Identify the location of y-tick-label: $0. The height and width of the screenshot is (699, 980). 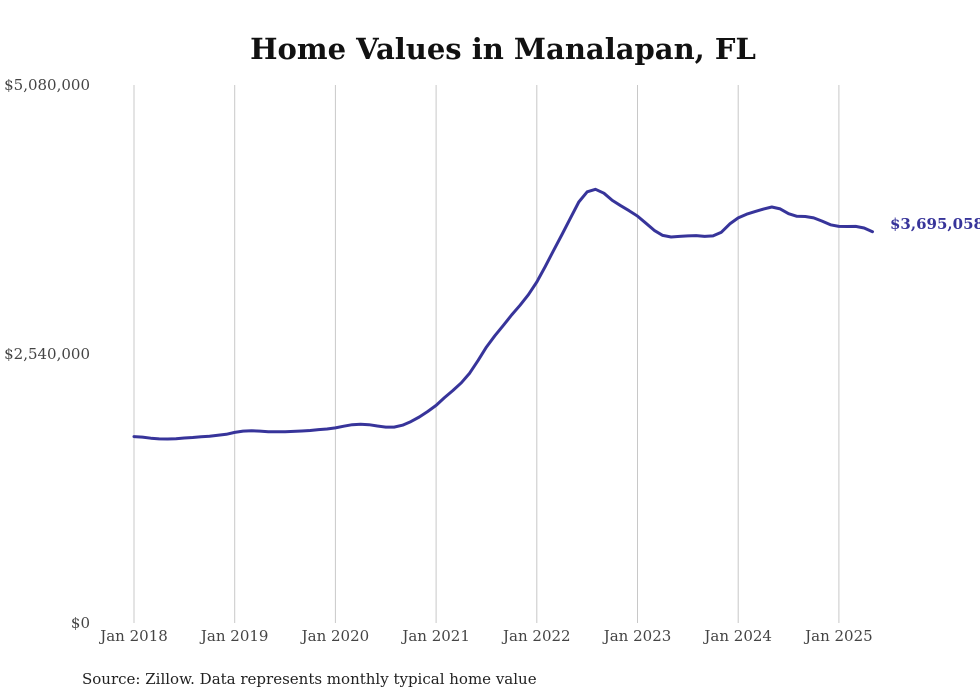
(80, 623).